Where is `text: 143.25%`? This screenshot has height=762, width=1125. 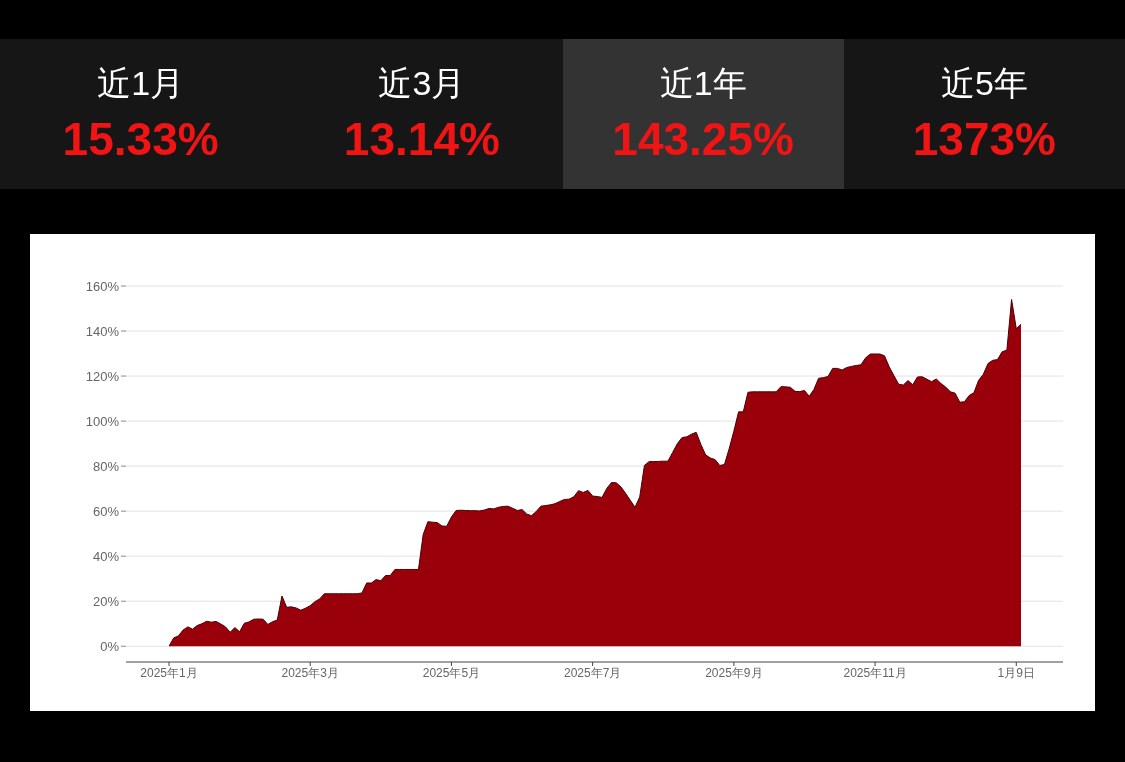 text: 143.25% is located at coordinates (703, 139).